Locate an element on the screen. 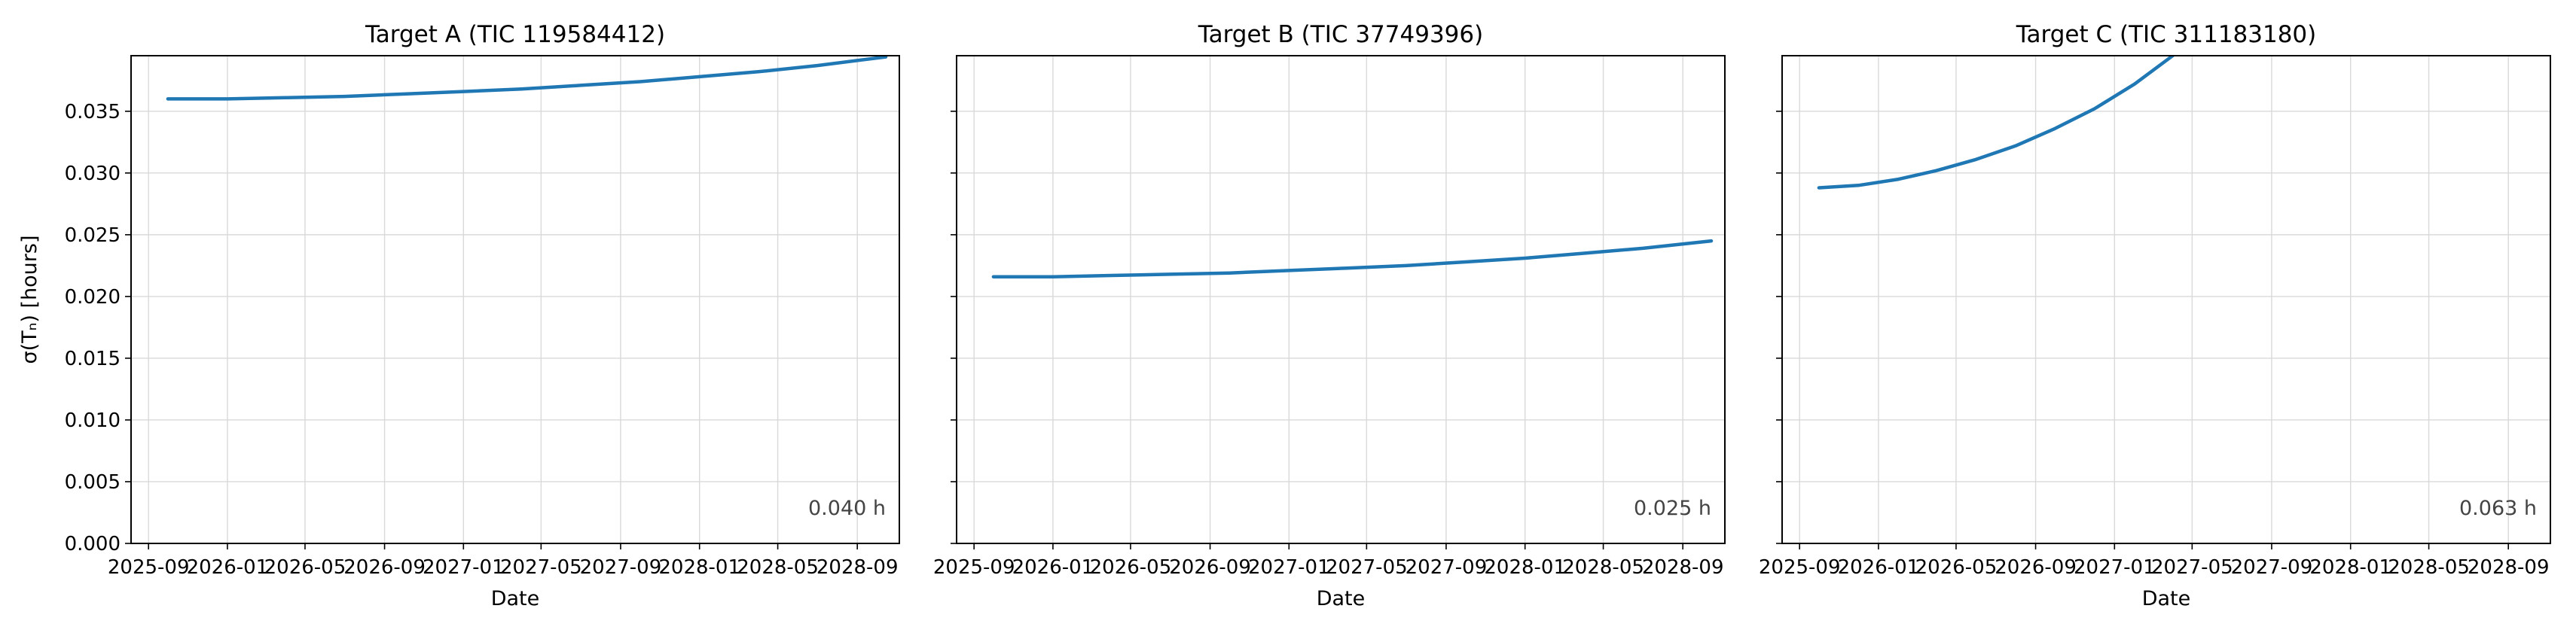 This screenshot has width=2576, height=636. annotation-text: 0.025 h is located at coordinates (1673, 509).